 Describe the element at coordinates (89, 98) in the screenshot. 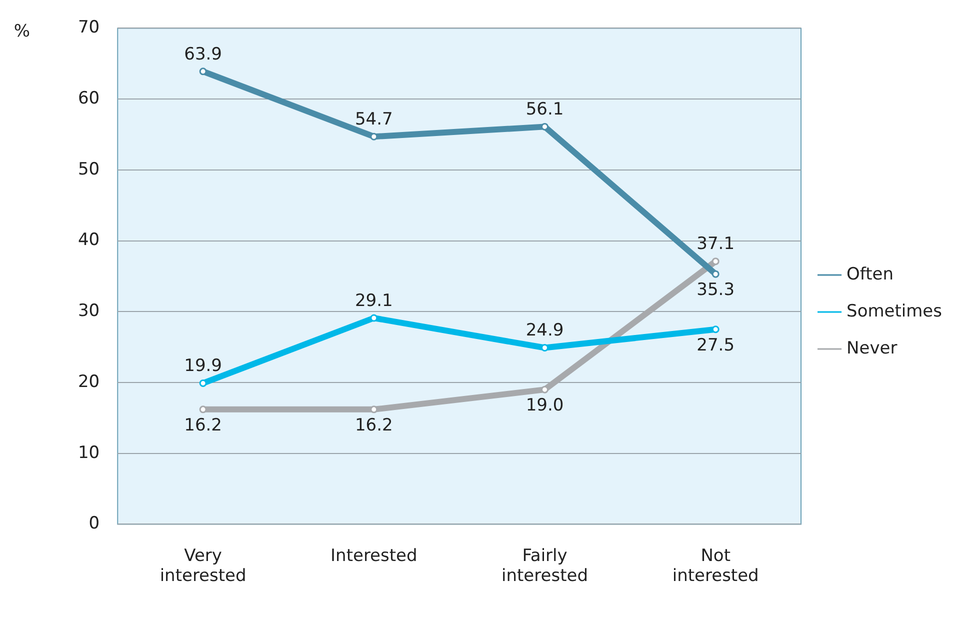

I see `y-tick-label: 60` at that location.